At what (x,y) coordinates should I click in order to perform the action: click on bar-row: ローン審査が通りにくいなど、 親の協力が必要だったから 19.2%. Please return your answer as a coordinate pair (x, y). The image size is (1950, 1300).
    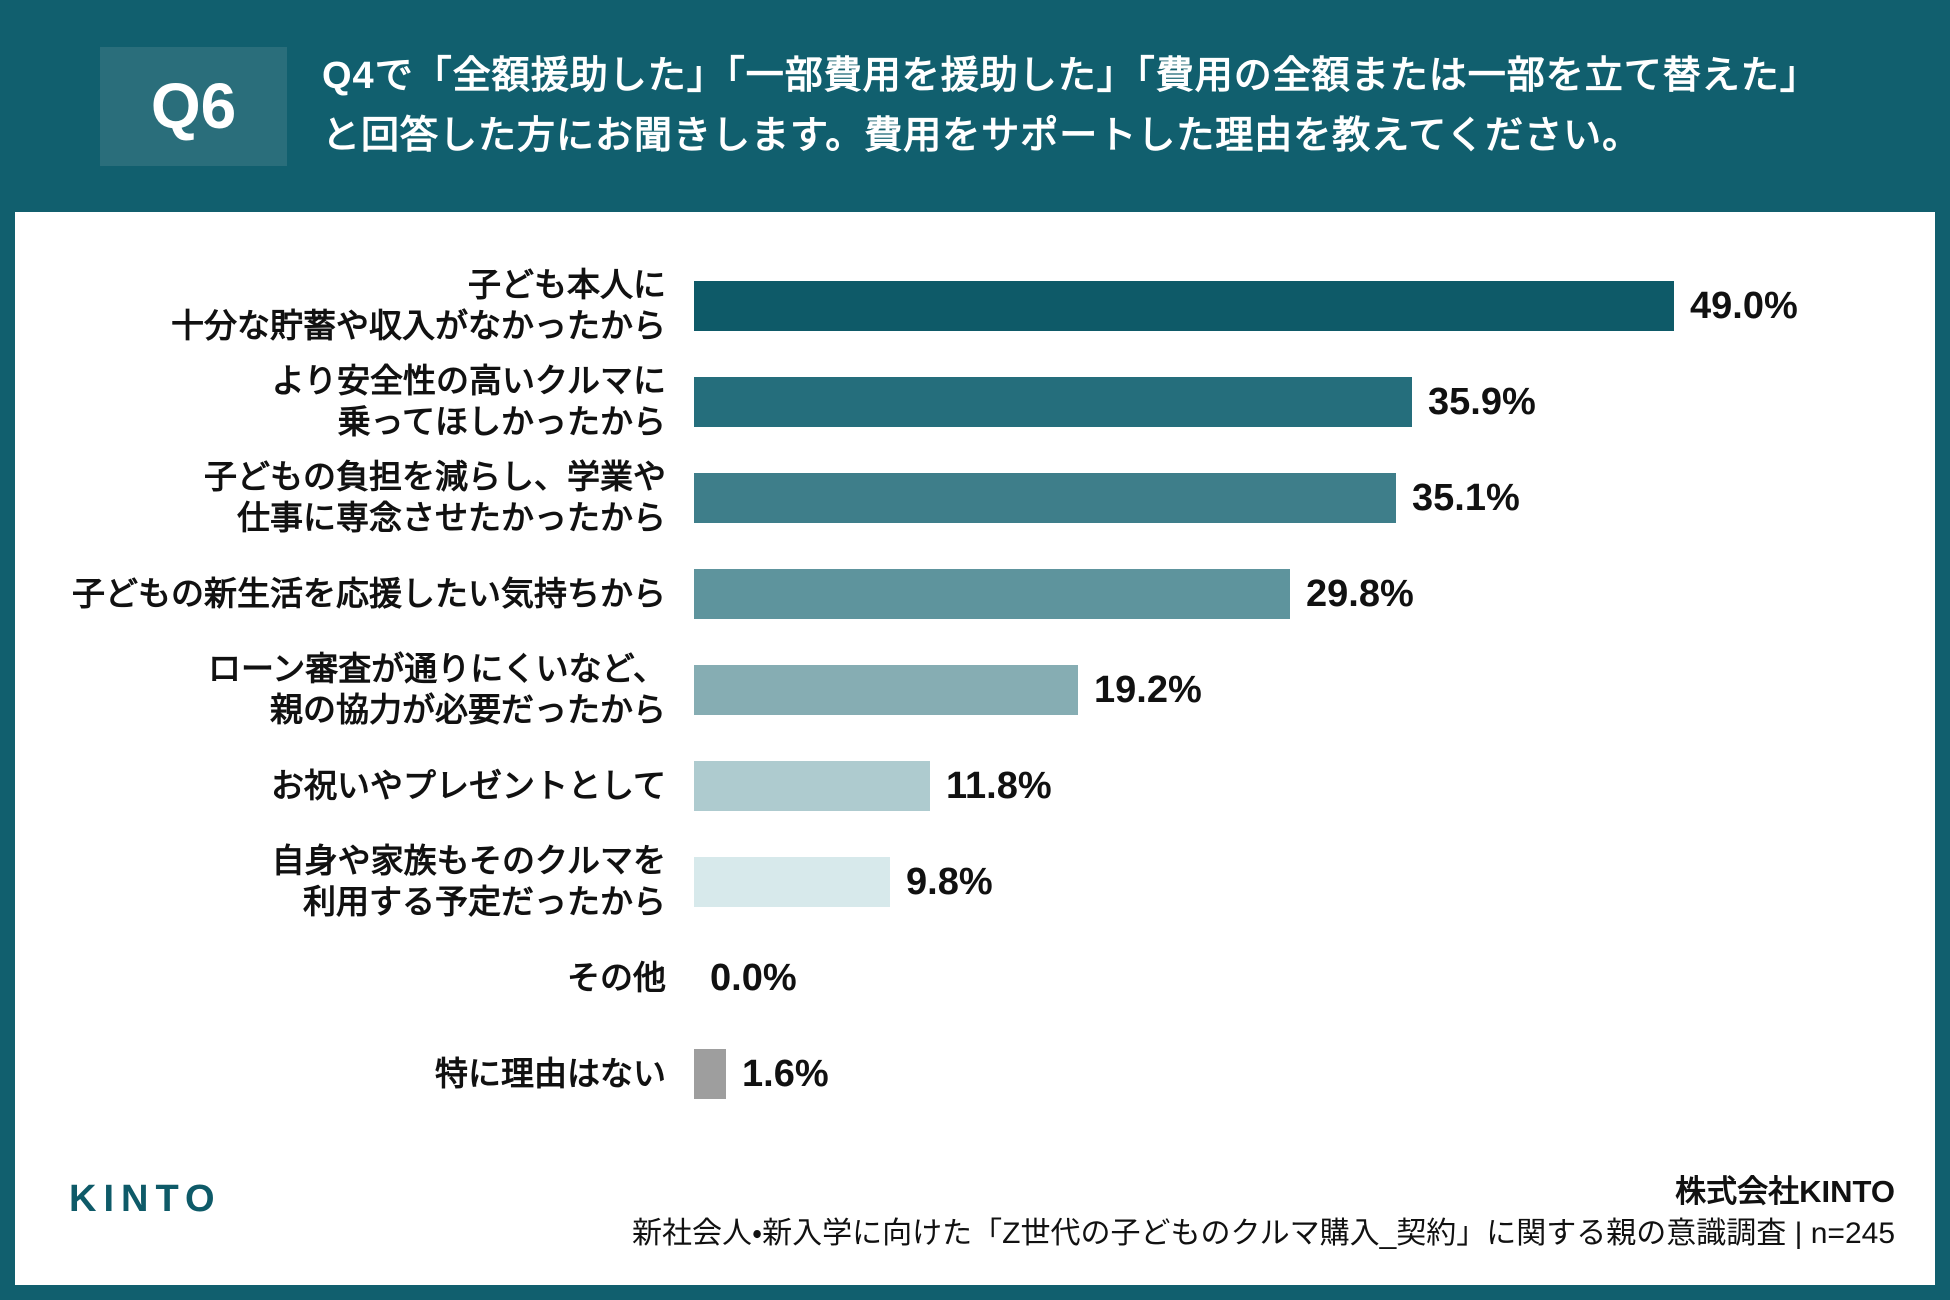
    Looking at the image, I should click on (975, 690).